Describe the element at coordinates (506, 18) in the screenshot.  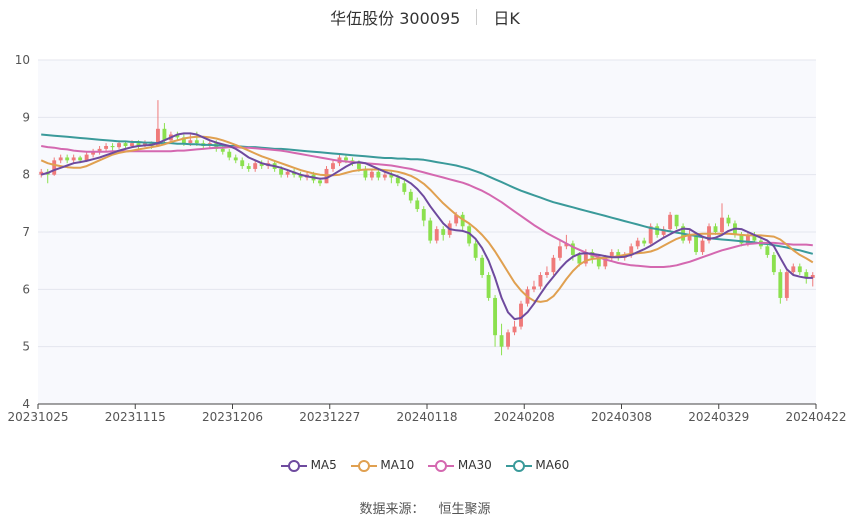
I see `period-label: 日K` at that location.